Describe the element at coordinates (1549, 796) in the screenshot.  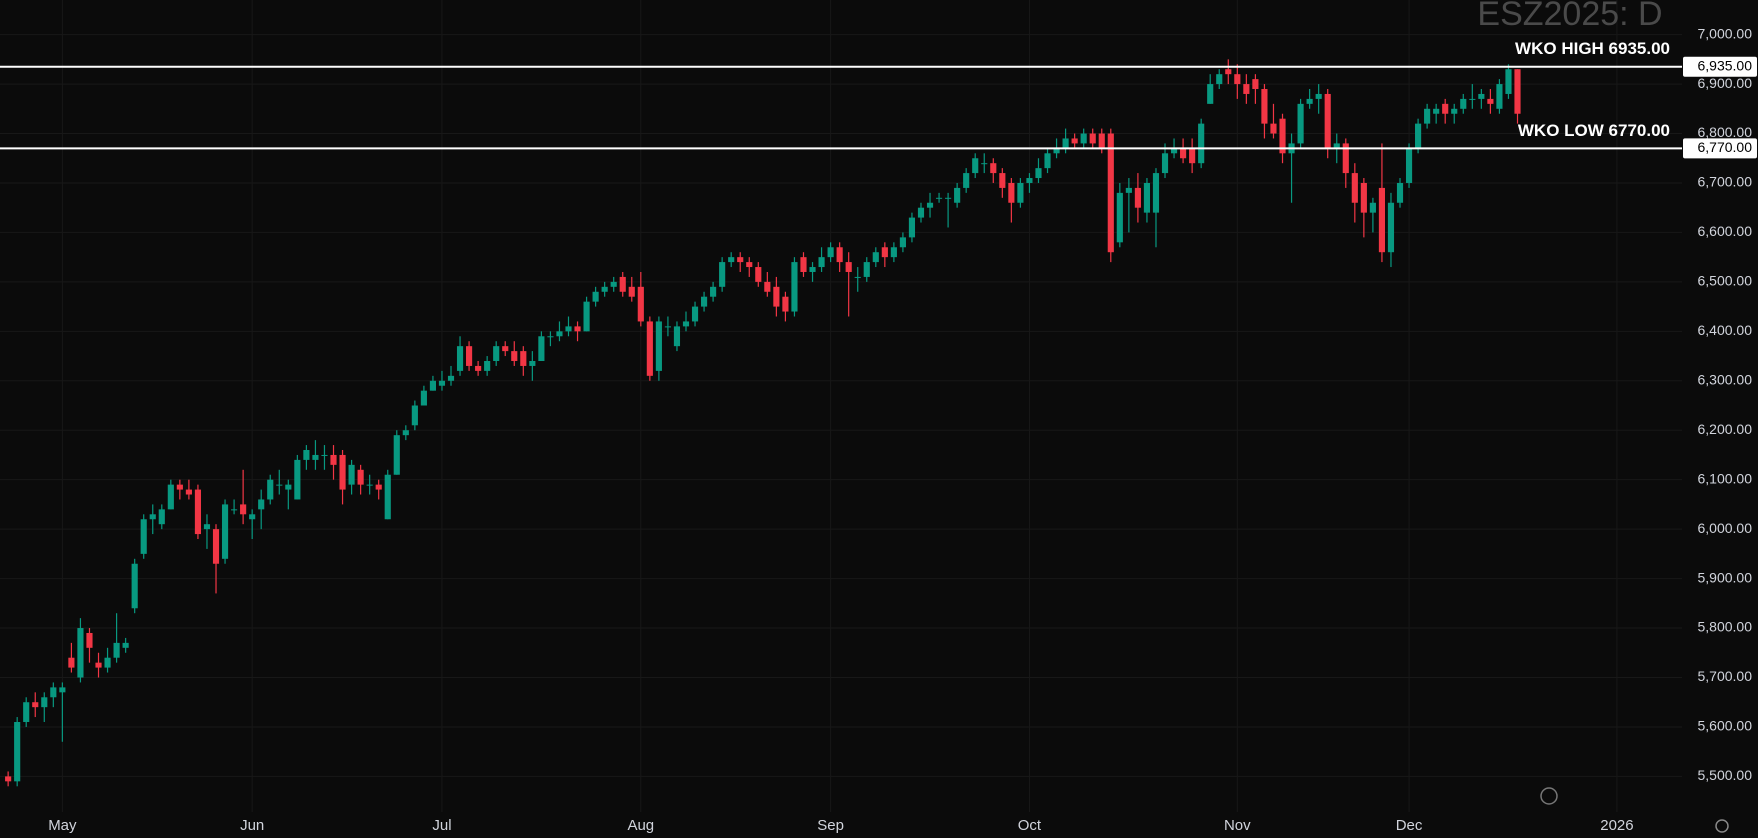
I see `replay-icon` at that location.